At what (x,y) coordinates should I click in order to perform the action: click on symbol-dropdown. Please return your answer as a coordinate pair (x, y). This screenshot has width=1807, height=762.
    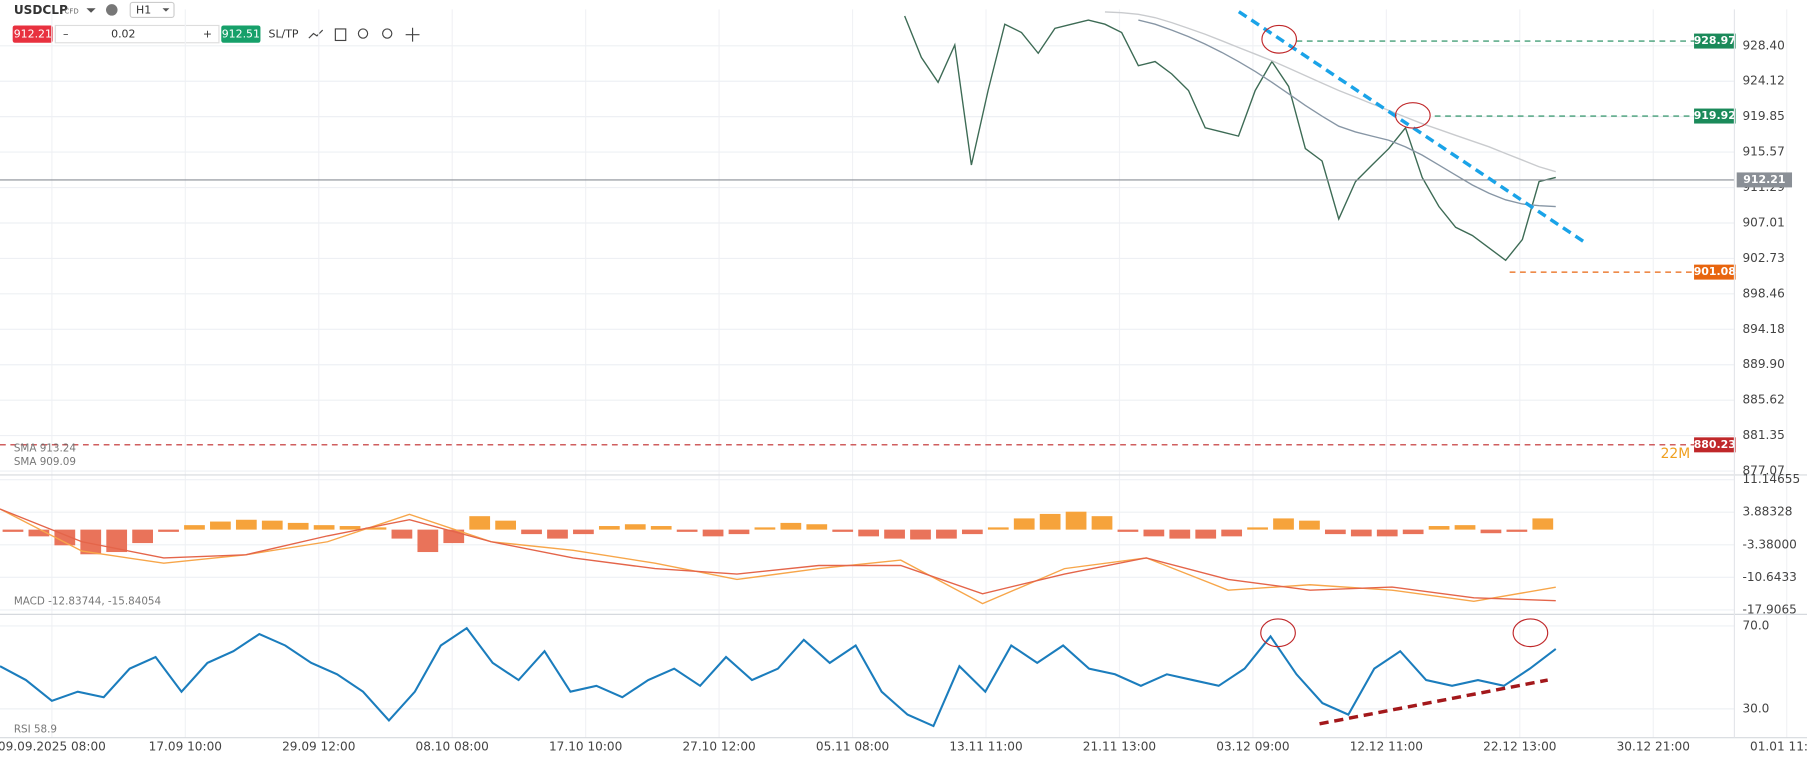
    Looking at the image, I should click on (91, 10).